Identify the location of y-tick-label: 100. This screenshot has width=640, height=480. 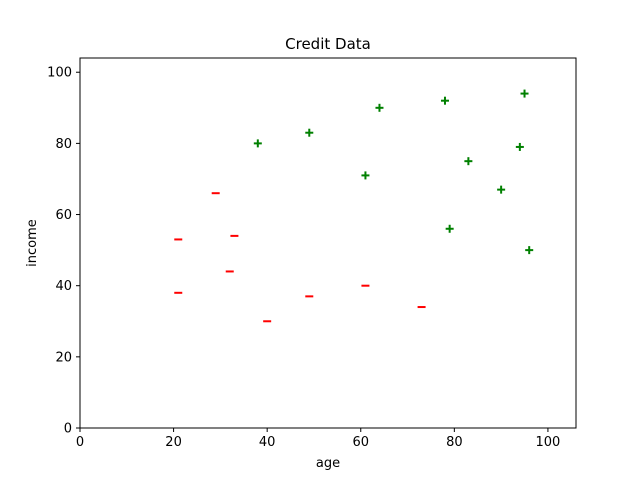
(59, 73).